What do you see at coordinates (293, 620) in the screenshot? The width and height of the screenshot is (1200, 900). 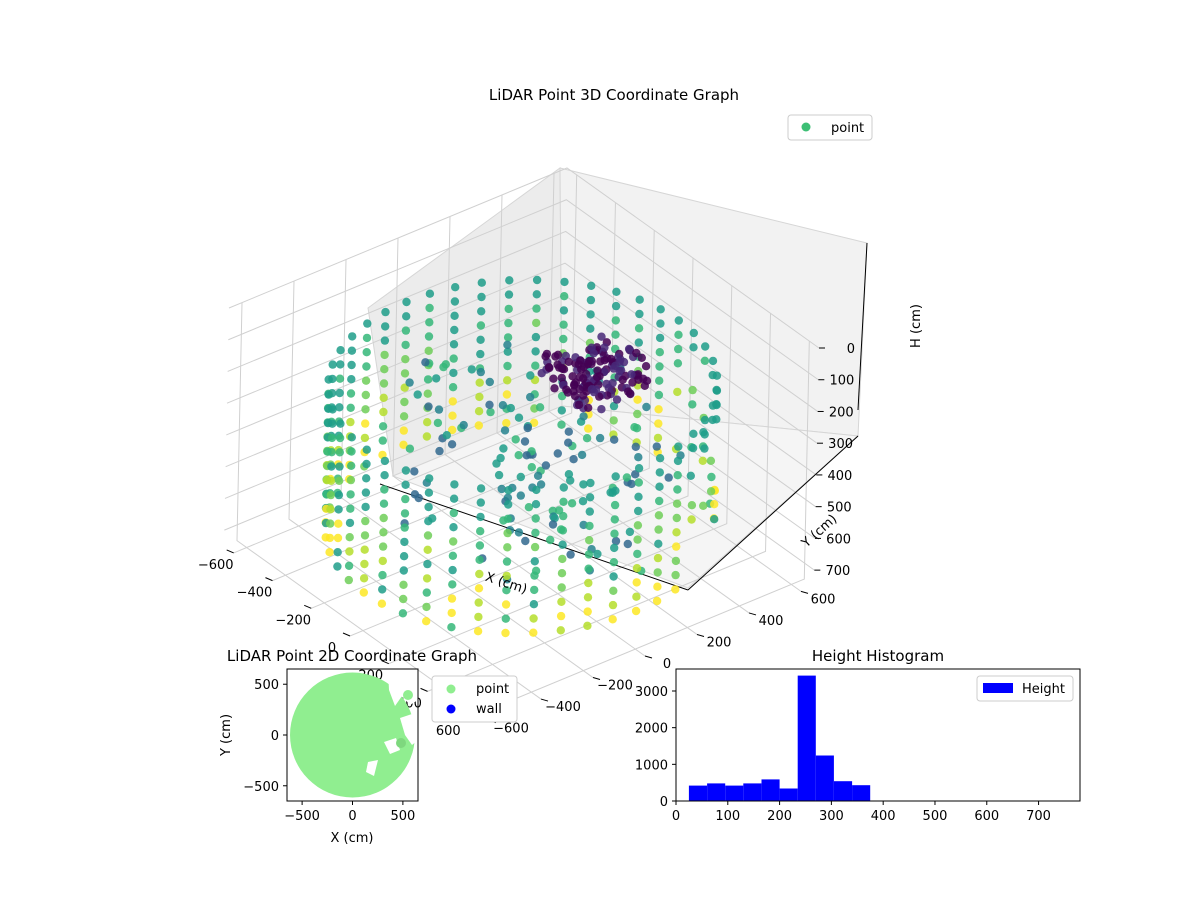 I see `x-tick-label: −200` at bounding box center [293, 620].